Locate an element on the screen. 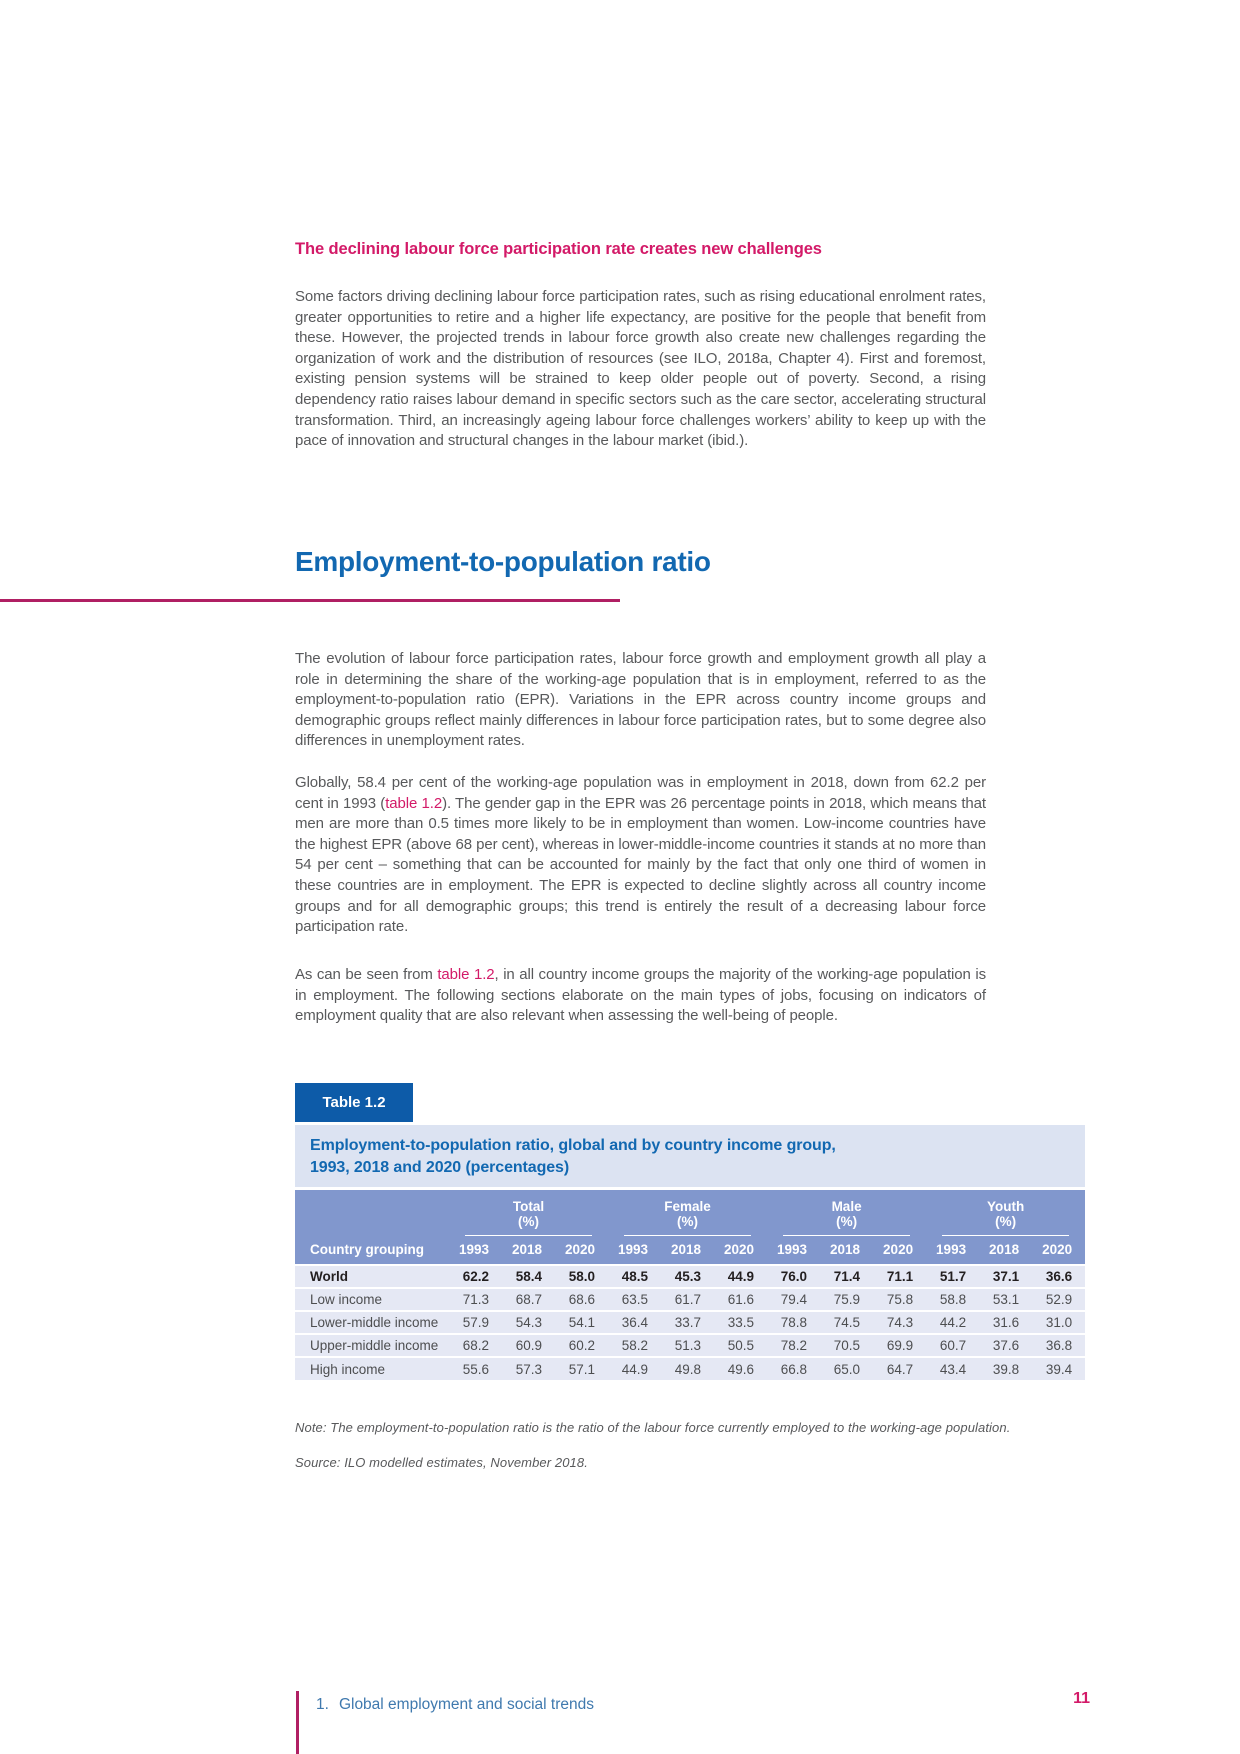 Image resolution: width=1240 pixels, height=1754 pixels. row-label-cell: Low income is located at coordinates (372, 1299).